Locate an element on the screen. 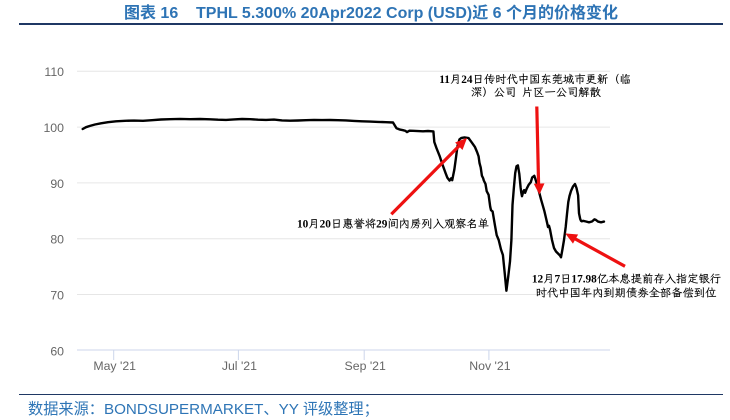 The height and width of the screenshot is (420, 730). svg-text: 70 is located at coordinates (57, 296).